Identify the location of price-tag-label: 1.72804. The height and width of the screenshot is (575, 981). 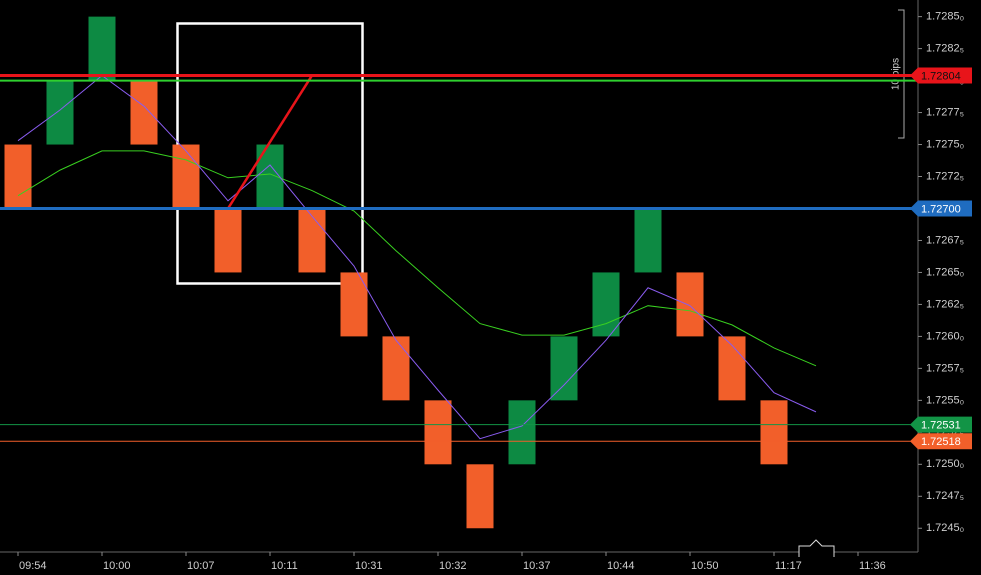
(941, 76).